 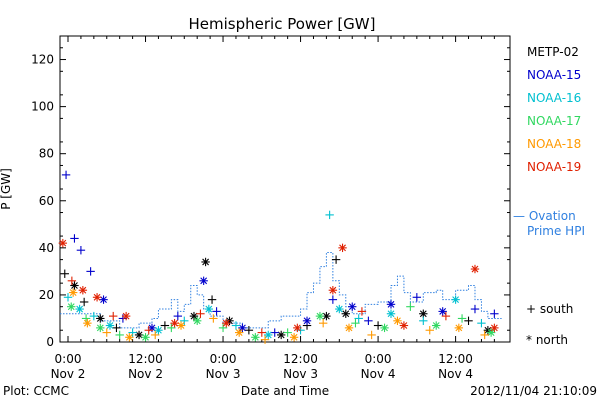 I want to click on legend-entry-noaa-19: NOAA-19, so click(x=554, y=167).